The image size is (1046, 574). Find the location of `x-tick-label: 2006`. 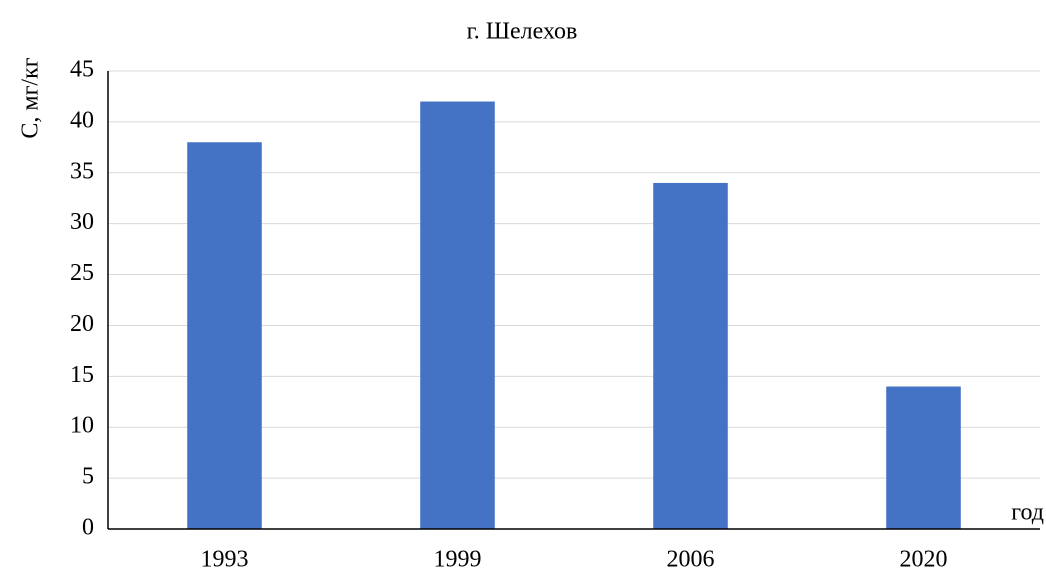

x-tick-label: 2006 is located at coordinates (691, 560).